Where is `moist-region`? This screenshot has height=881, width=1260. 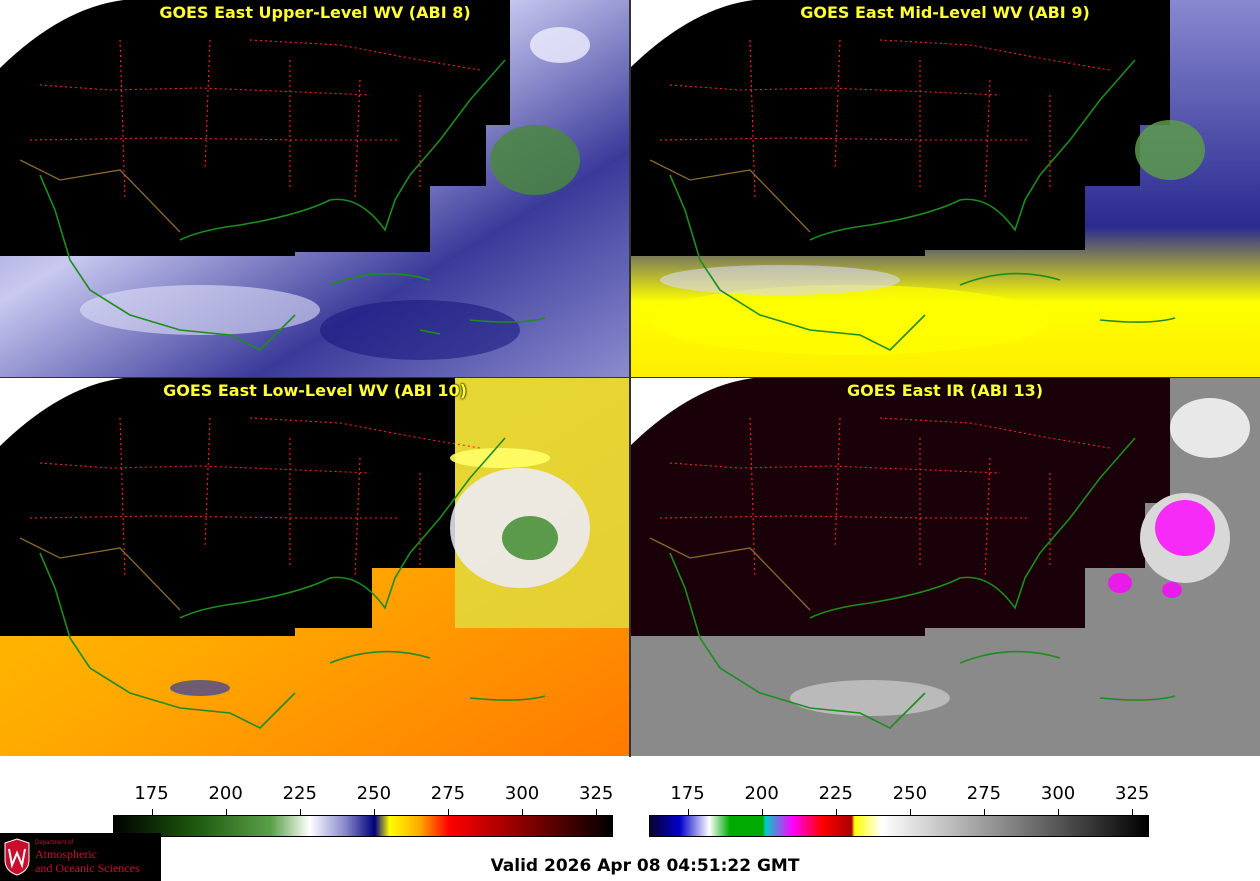 moist-region is located at coordinates (200, 688).